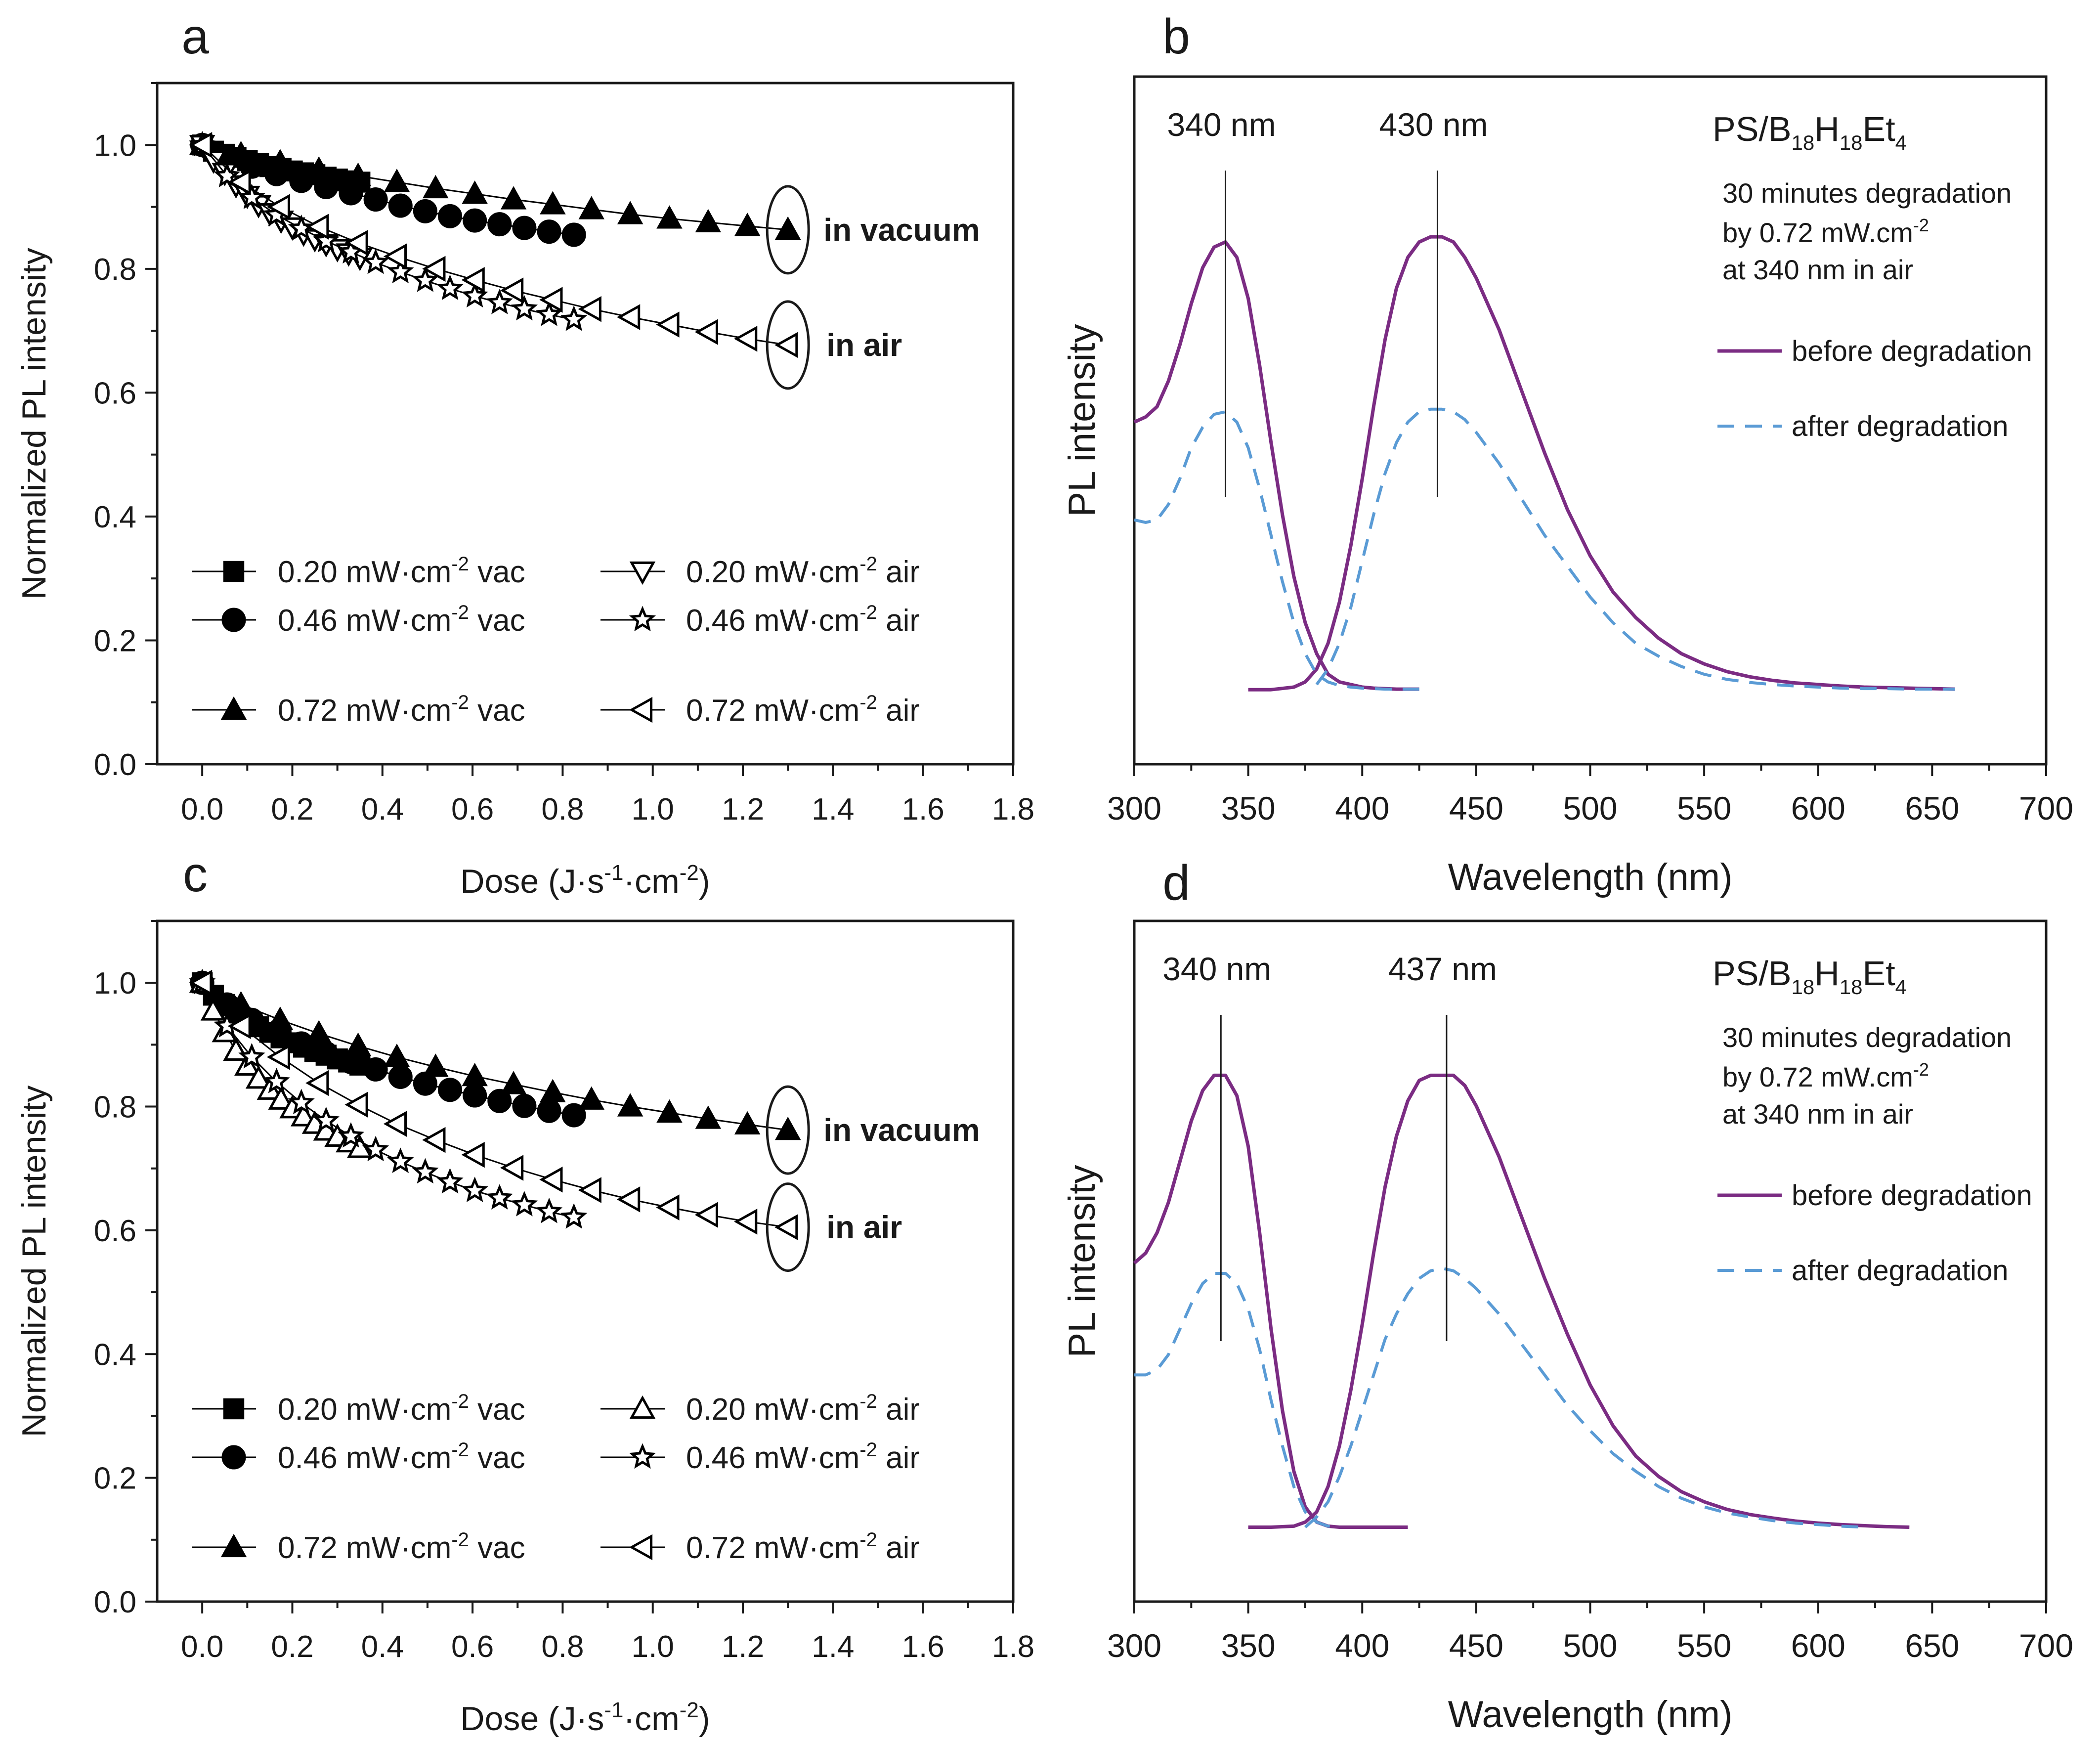  Describe the element at coordinates (115, 146) in the screenshot. I see `panel-a-y-tick-label: 1.0` at that location.